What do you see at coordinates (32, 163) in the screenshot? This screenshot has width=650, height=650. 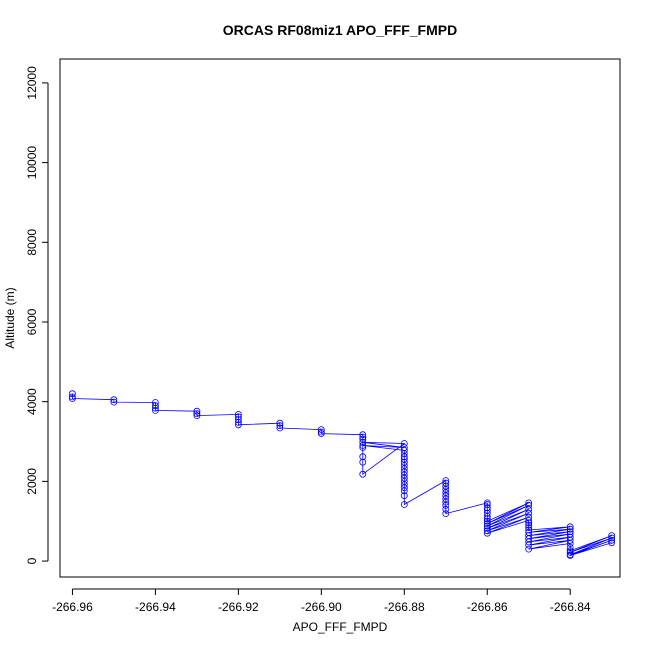 I see `y-tick-label: 10000` at bounding box center [32, 163].